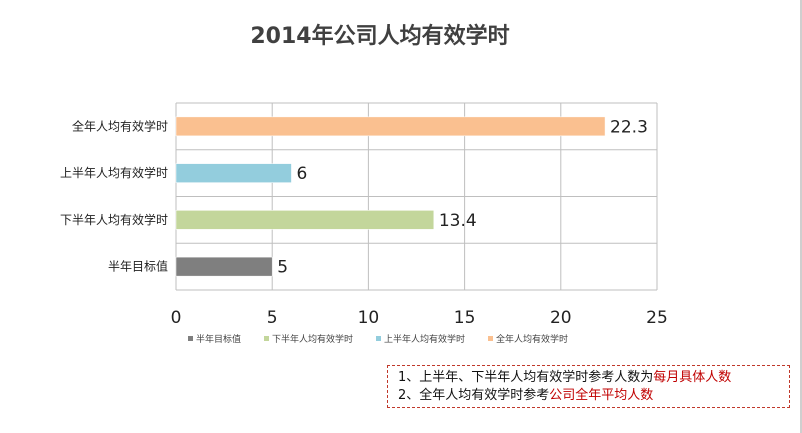  What do you see at coordinates (601, 395) in the screenshot?
I see `note-line-2-highlight: 公司全年平均人数` at bounding box center [601, 395].